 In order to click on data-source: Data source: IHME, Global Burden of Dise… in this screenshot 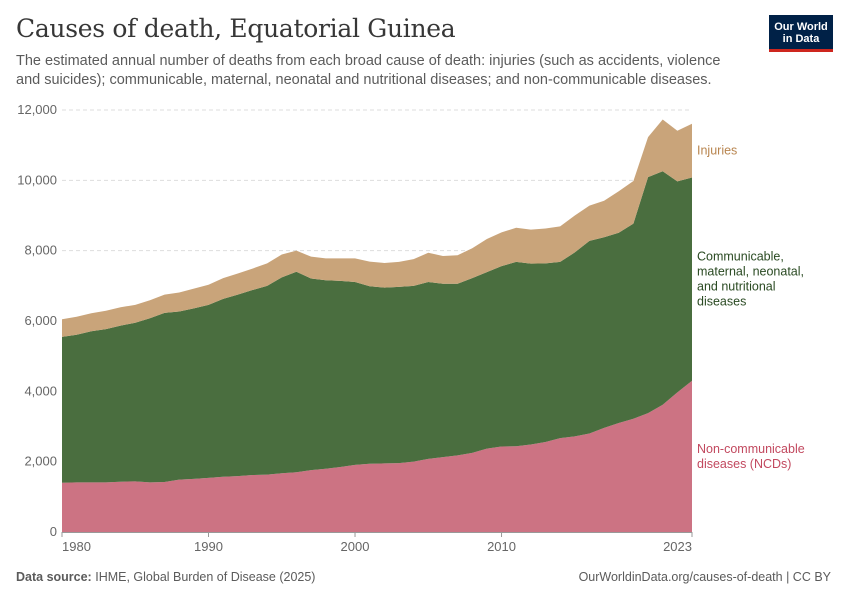, I will do `click(165, 577)`.